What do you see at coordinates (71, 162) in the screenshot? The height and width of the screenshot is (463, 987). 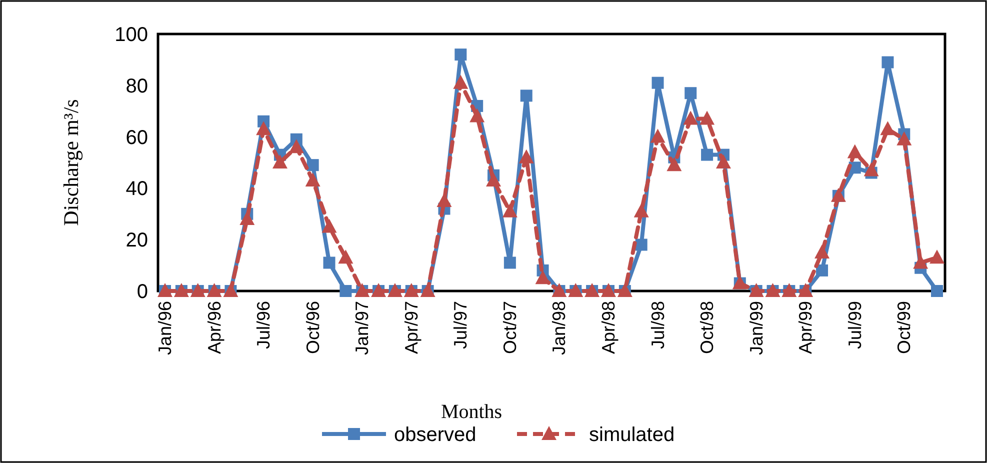 I see `y-axis-title: Discharge m³/s` at bounding box center [71, 162].